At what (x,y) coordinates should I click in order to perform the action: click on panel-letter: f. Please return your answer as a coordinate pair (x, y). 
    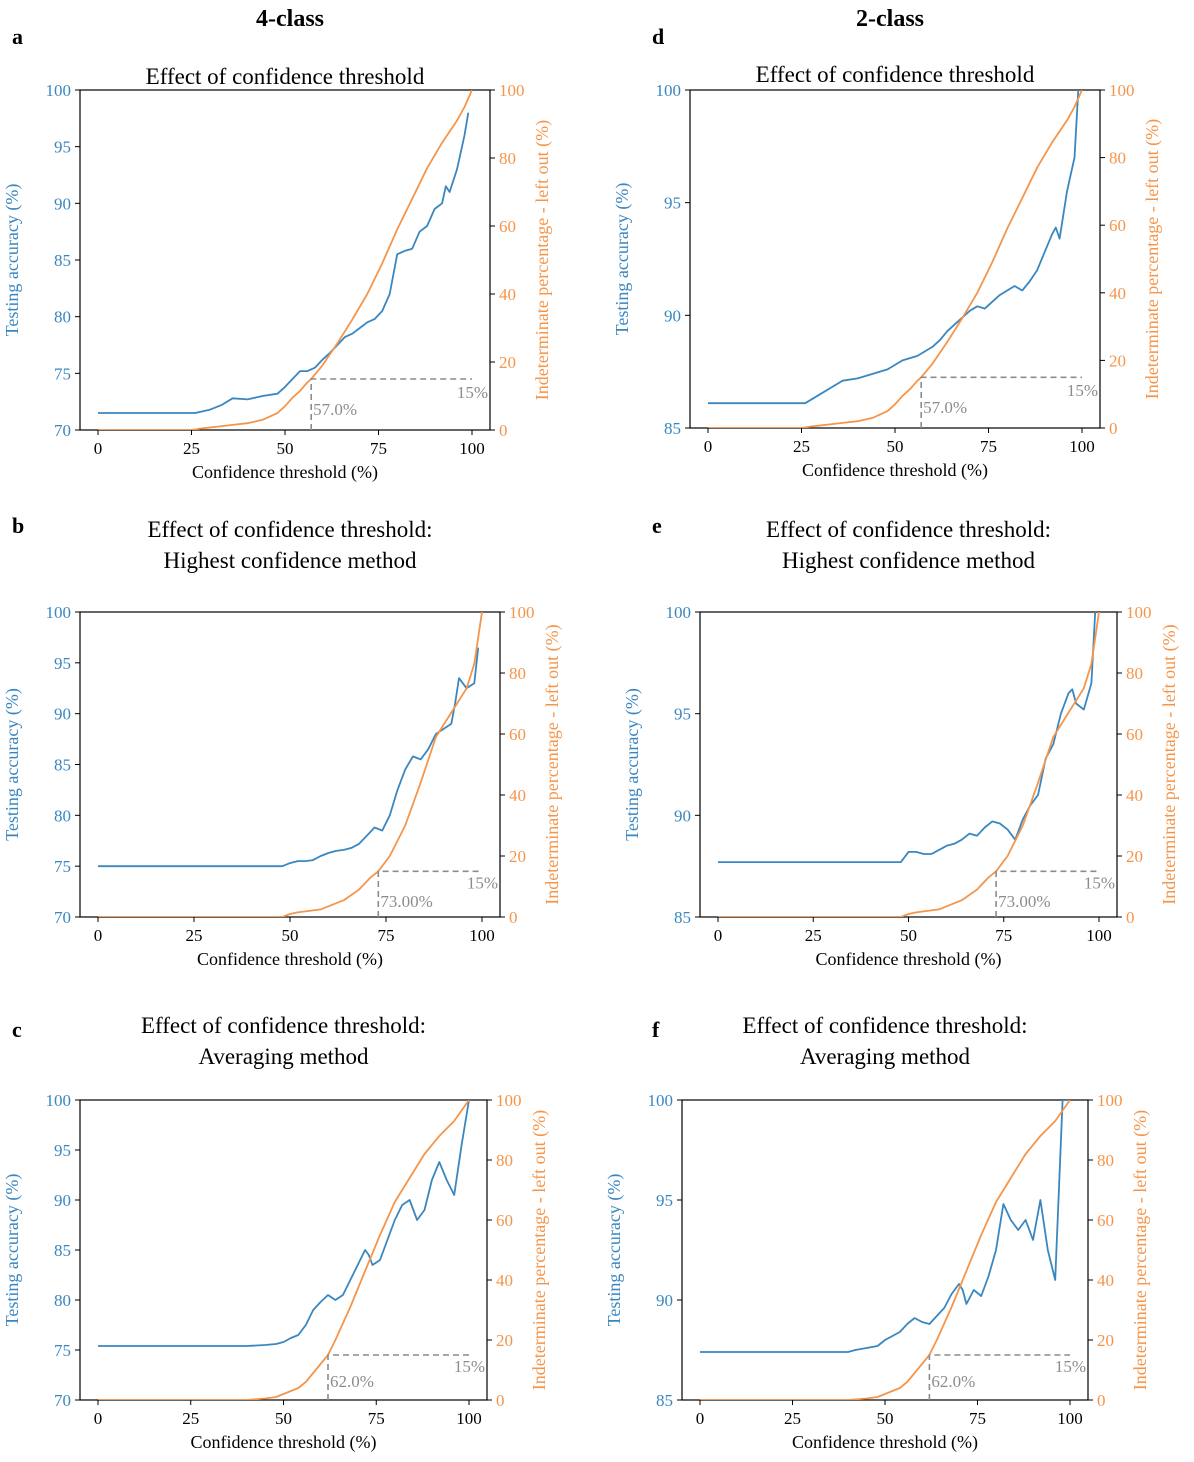
    Looking at the image, I should click on (656, 1029).